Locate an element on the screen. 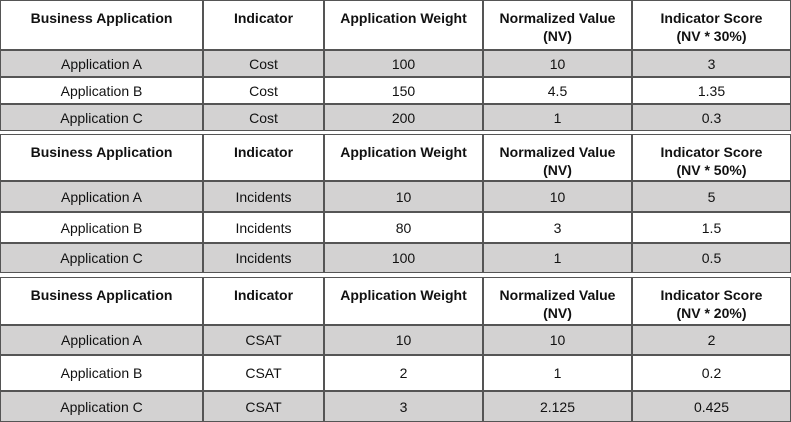 The width and height of the screenshot is (791, 422). table-cell: 0.425 is located at coordinates (711, 406).